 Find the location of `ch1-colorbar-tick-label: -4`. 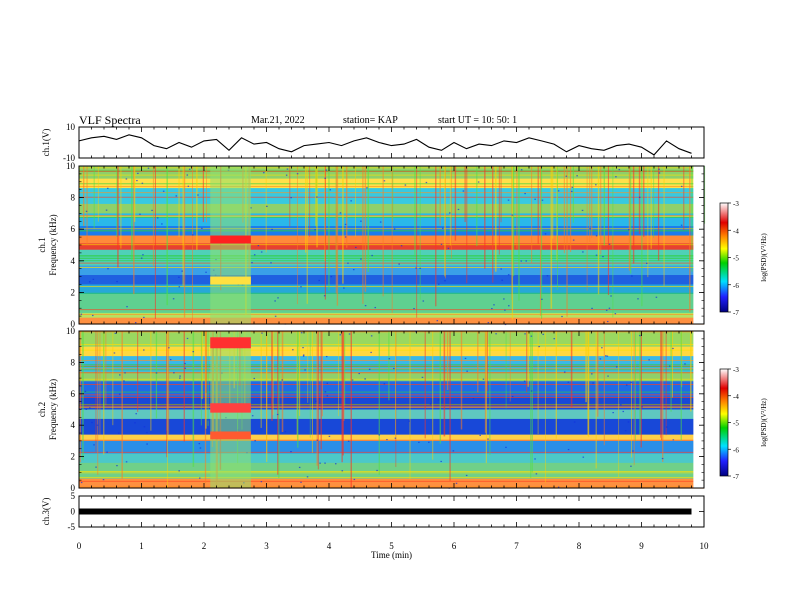

ch1-colorbar-tick-label: -4 is located at coordinates (736, 231).